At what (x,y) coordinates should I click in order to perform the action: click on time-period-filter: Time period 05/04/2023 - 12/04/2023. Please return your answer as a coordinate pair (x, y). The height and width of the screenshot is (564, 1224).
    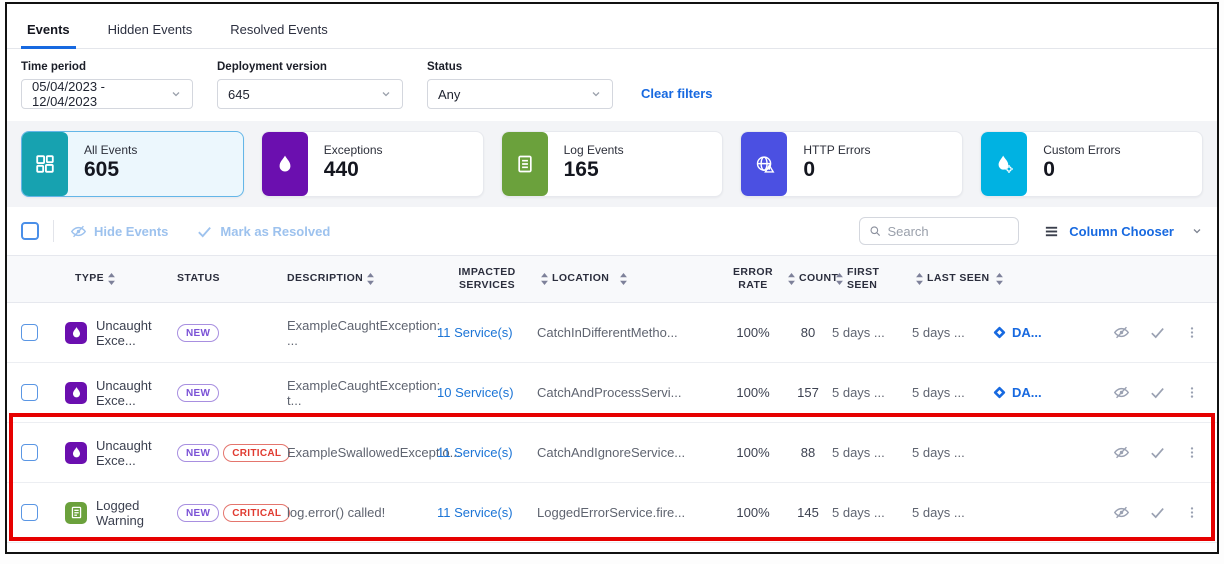
    Looking at the image, I should click on (107, 85).